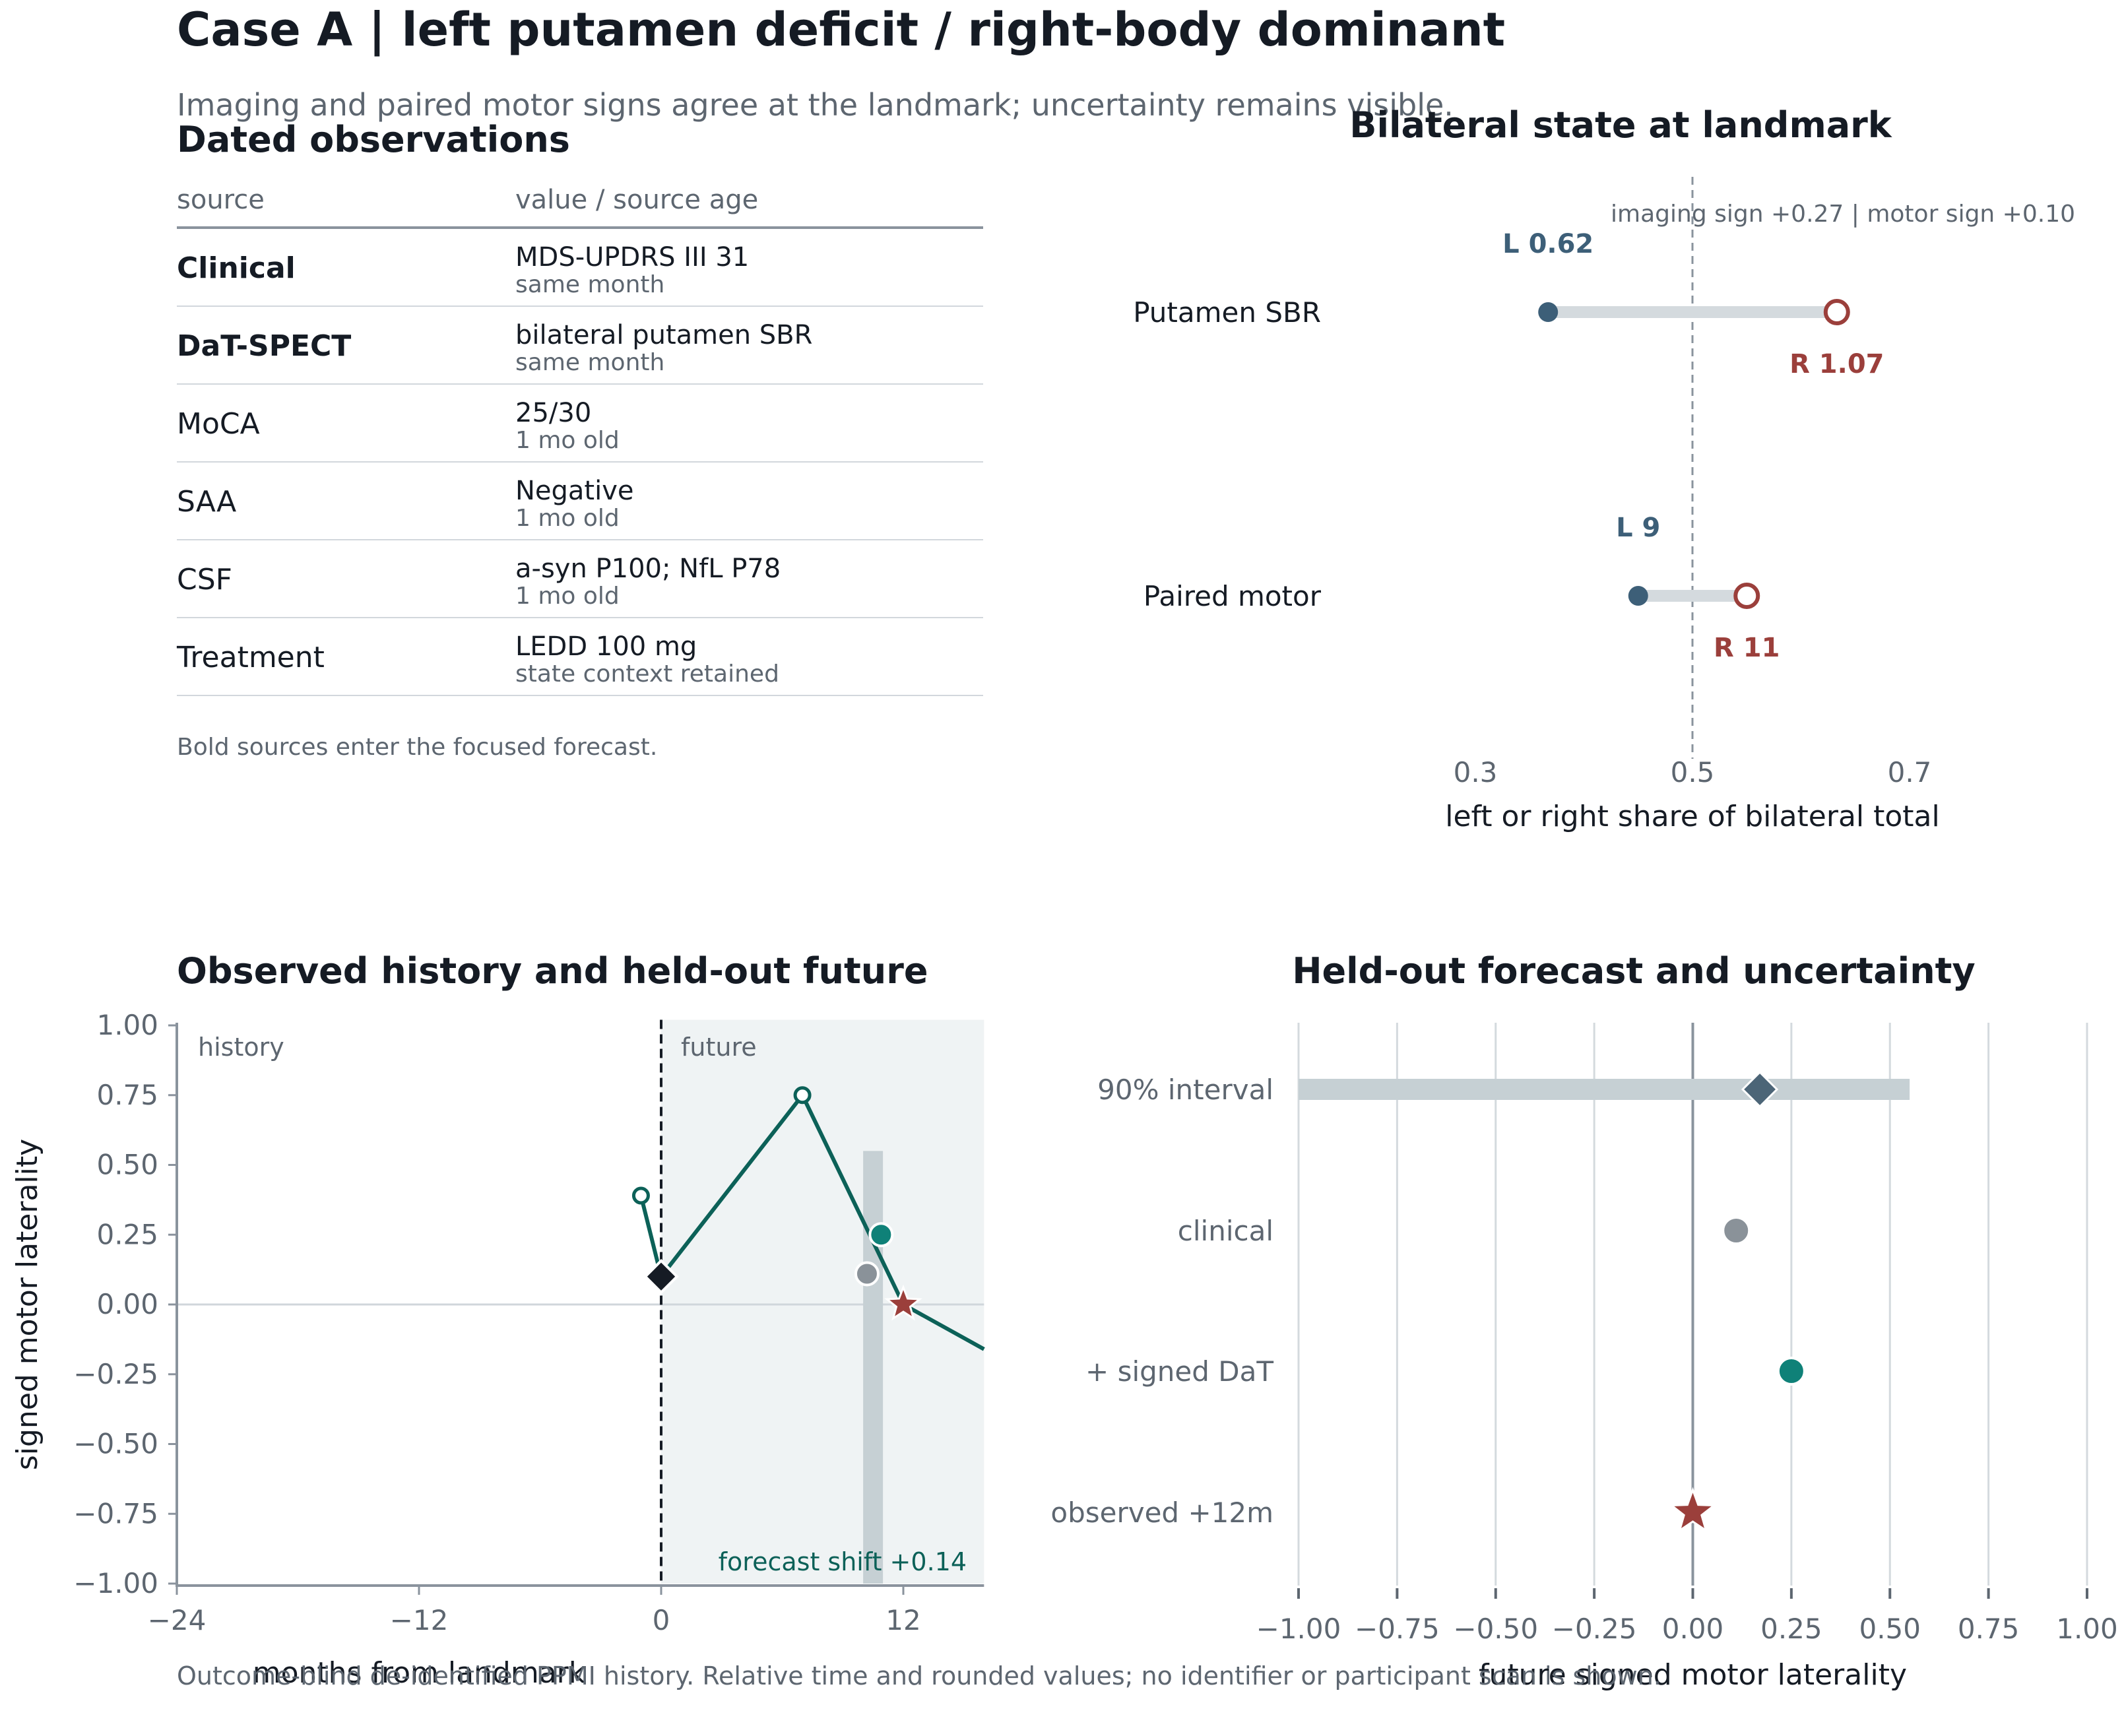  Describe the element at coordinates (1989, 1629) in the screenshot. I see `x-tick-label: 0.75` at that location.